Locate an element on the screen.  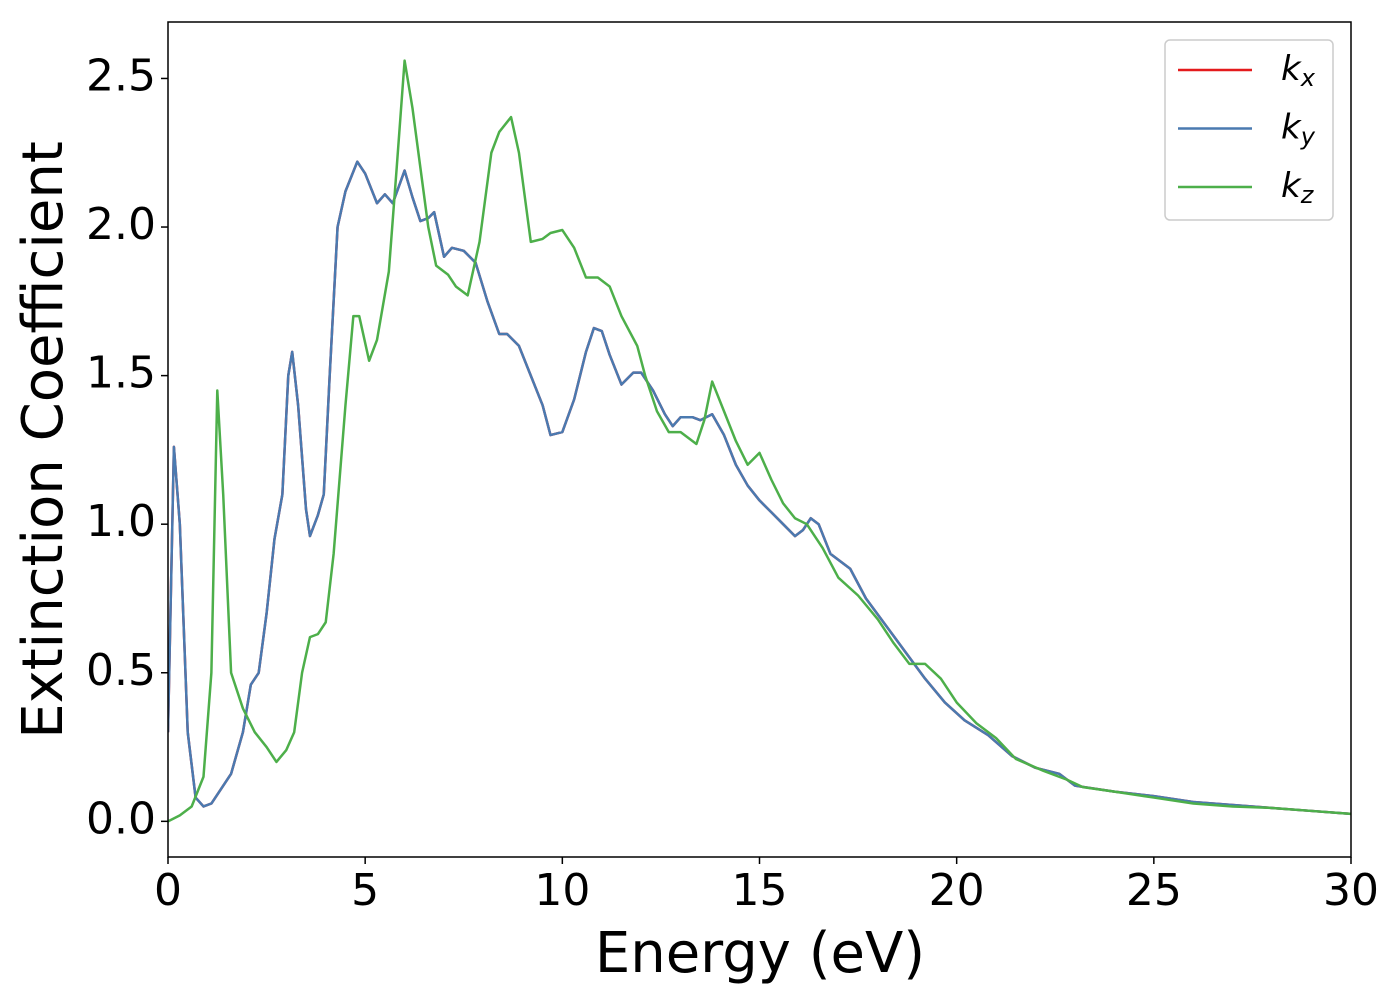
x-tick-label: 5 is located at coordinates (365, 890).